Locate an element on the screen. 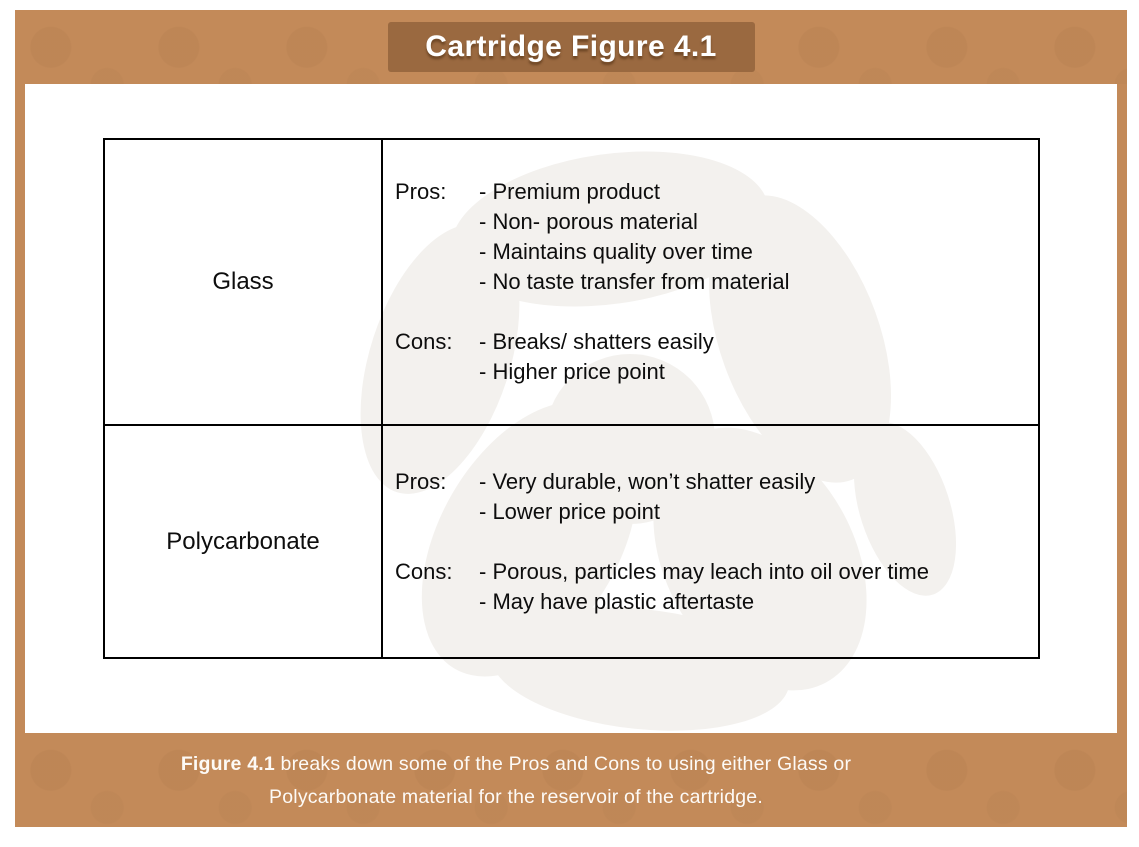 The height and width of the screenshot is (847, 1139). cons-item: - Higher price point is located at coordinates (572, 371).